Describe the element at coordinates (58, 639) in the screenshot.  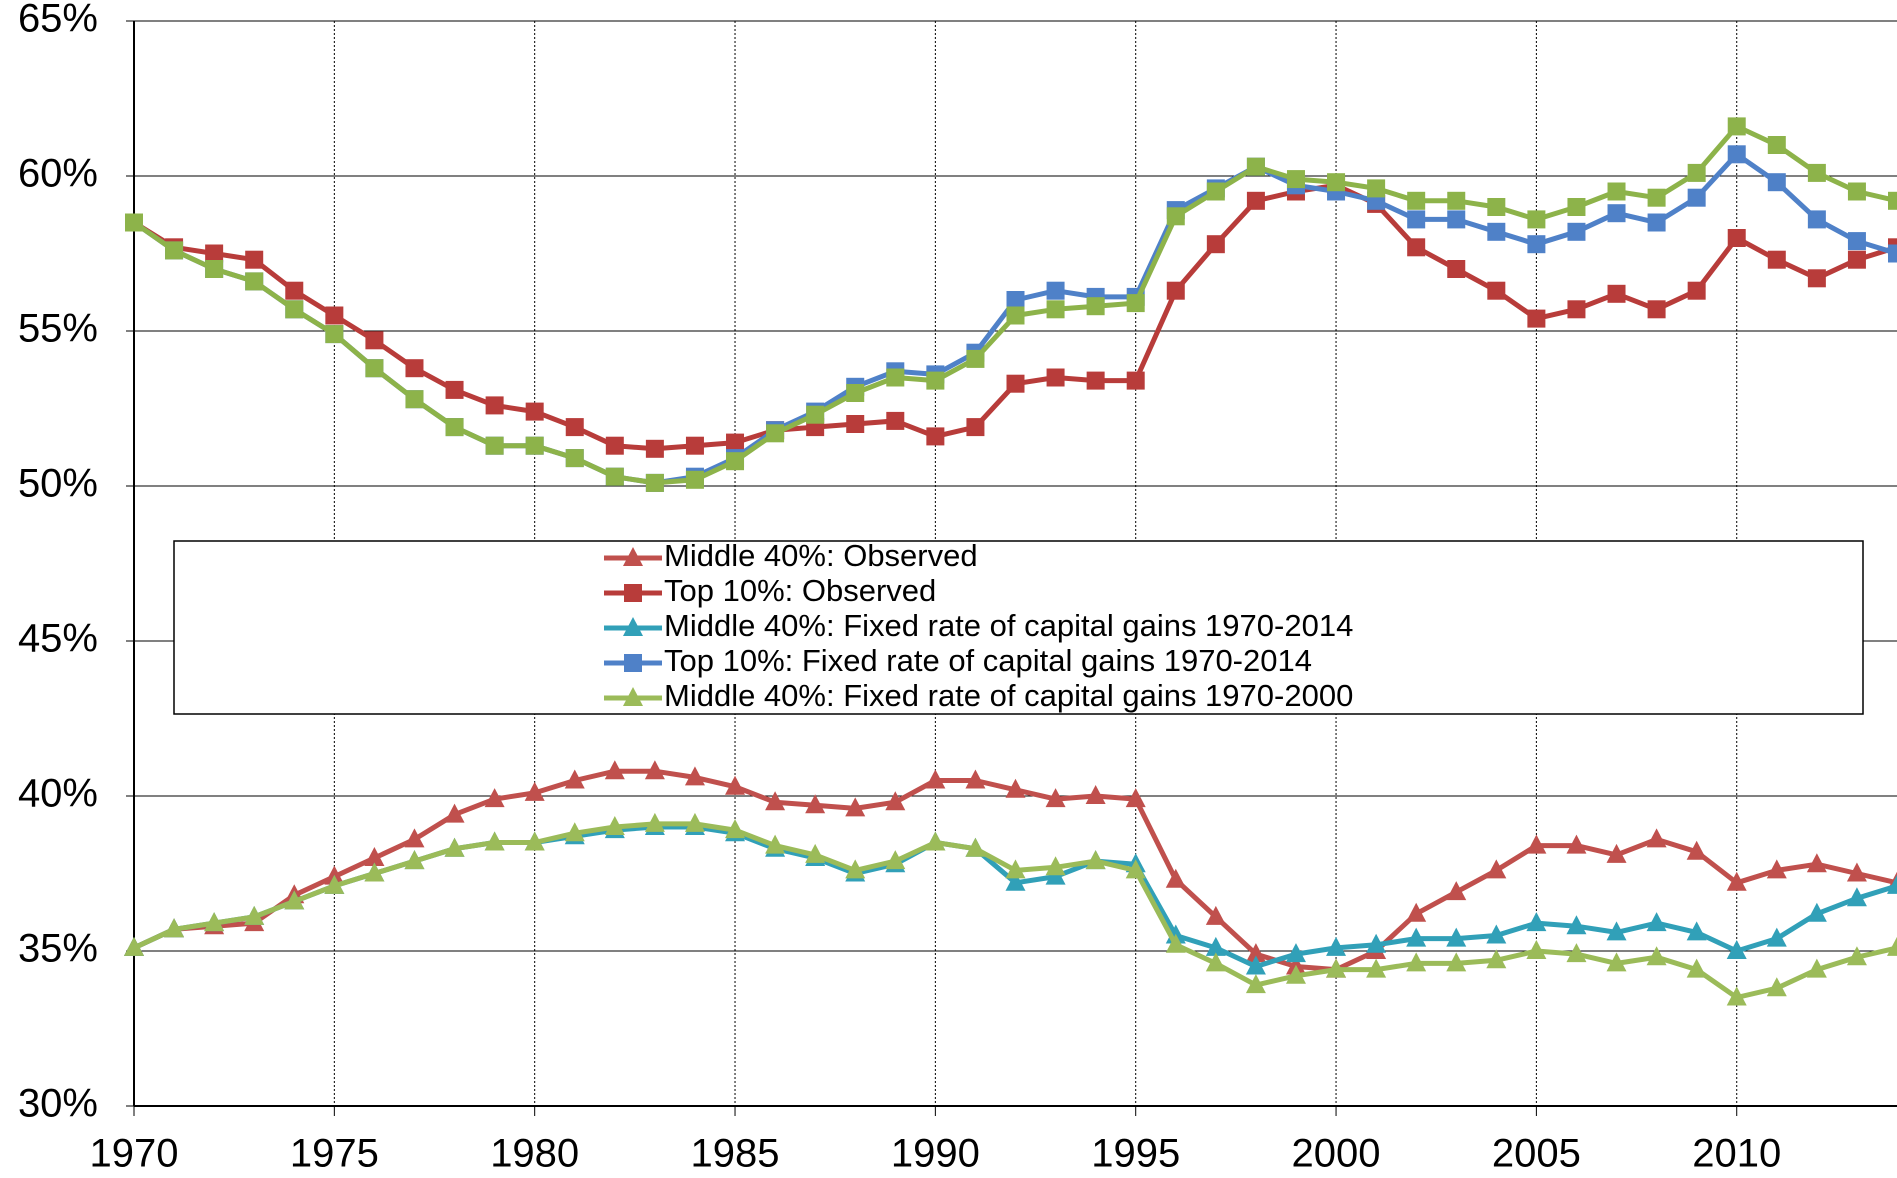
I see `y-tick-label: 45%` at that location.